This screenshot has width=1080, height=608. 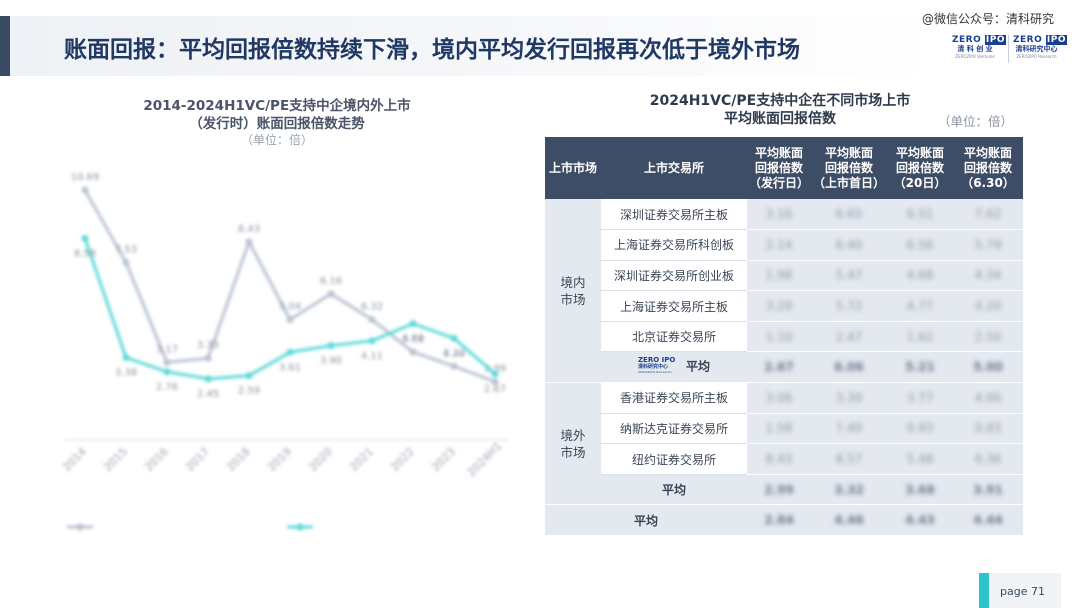 What do you see at coordinates (784, 306) in the screenshot?
I see `table-row: 上海证券交易所主板 3.29 5.72 4.77 4.20` at bounding box center [784, 306].